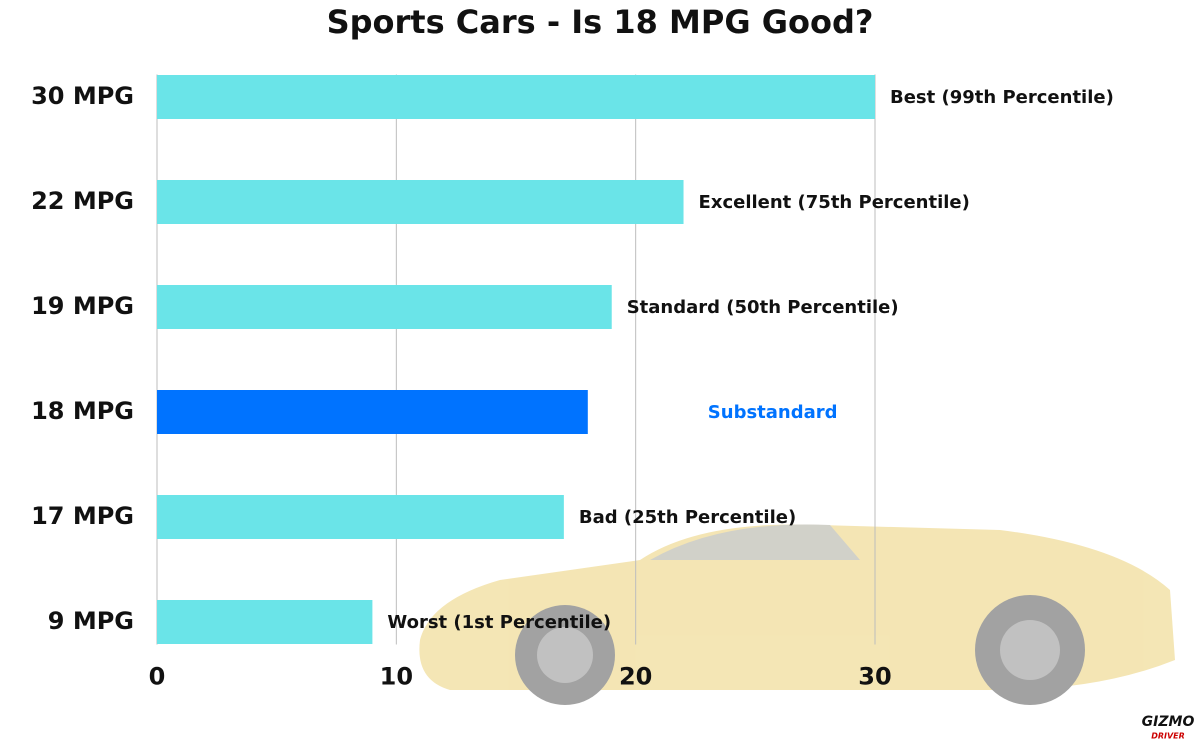  I want to click on y-tick-label: 22 MPG, so click(82, 201).